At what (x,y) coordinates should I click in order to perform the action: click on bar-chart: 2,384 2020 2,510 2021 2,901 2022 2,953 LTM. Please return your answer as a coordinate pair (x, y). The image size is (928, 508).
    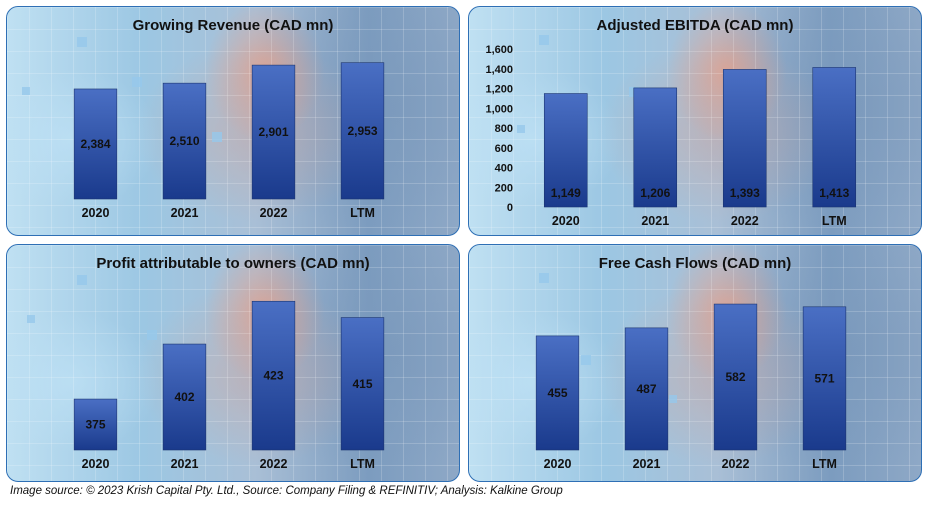
    Looking at the image, I should click on (229, 141).